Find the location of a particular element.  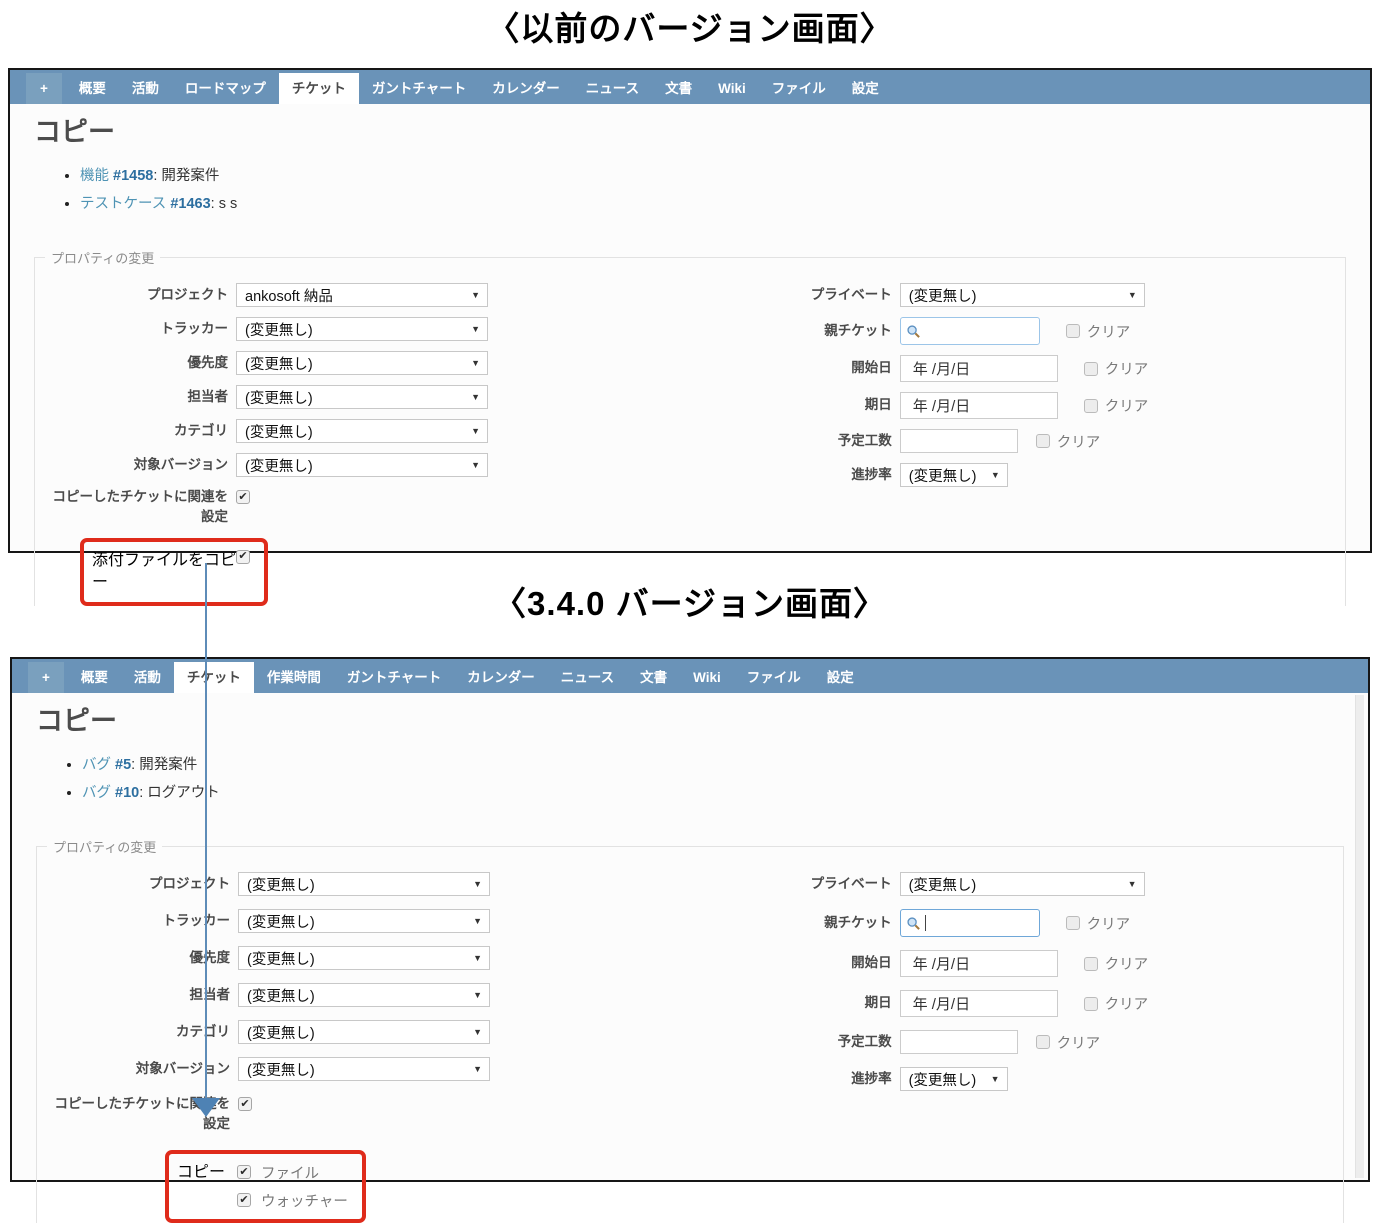

project-row: プロジェクト ankosoft 納品 ▼ is located at coordinates (392, 295).